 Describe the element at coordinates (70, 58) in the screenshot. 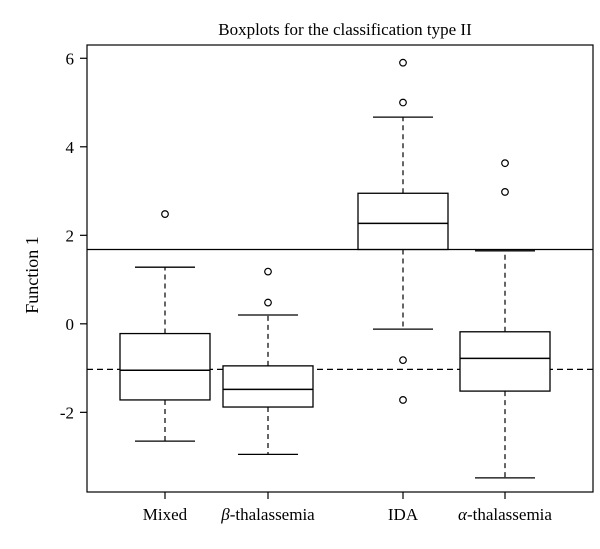

I see `y-tick-label: 6` at that location.